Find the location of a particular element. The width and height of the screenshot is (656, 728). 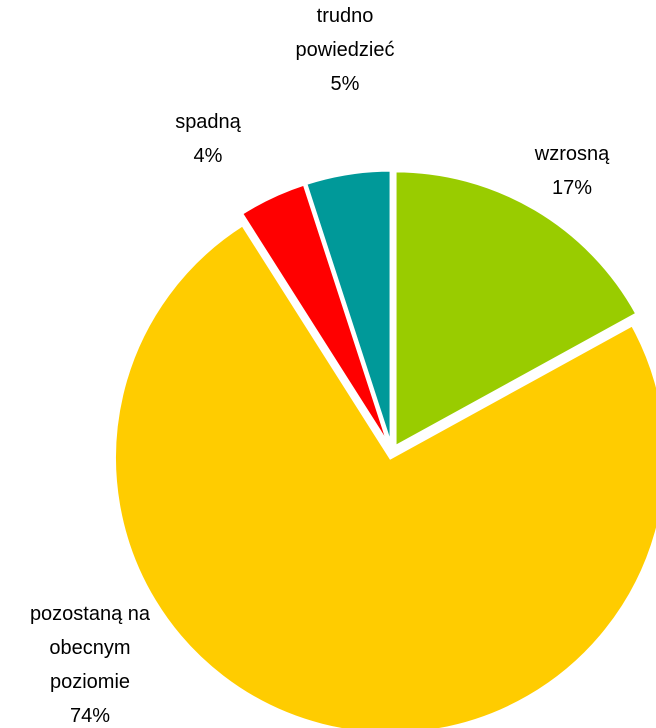

category-line: pozostaną na is located at coordinates (90, 614).